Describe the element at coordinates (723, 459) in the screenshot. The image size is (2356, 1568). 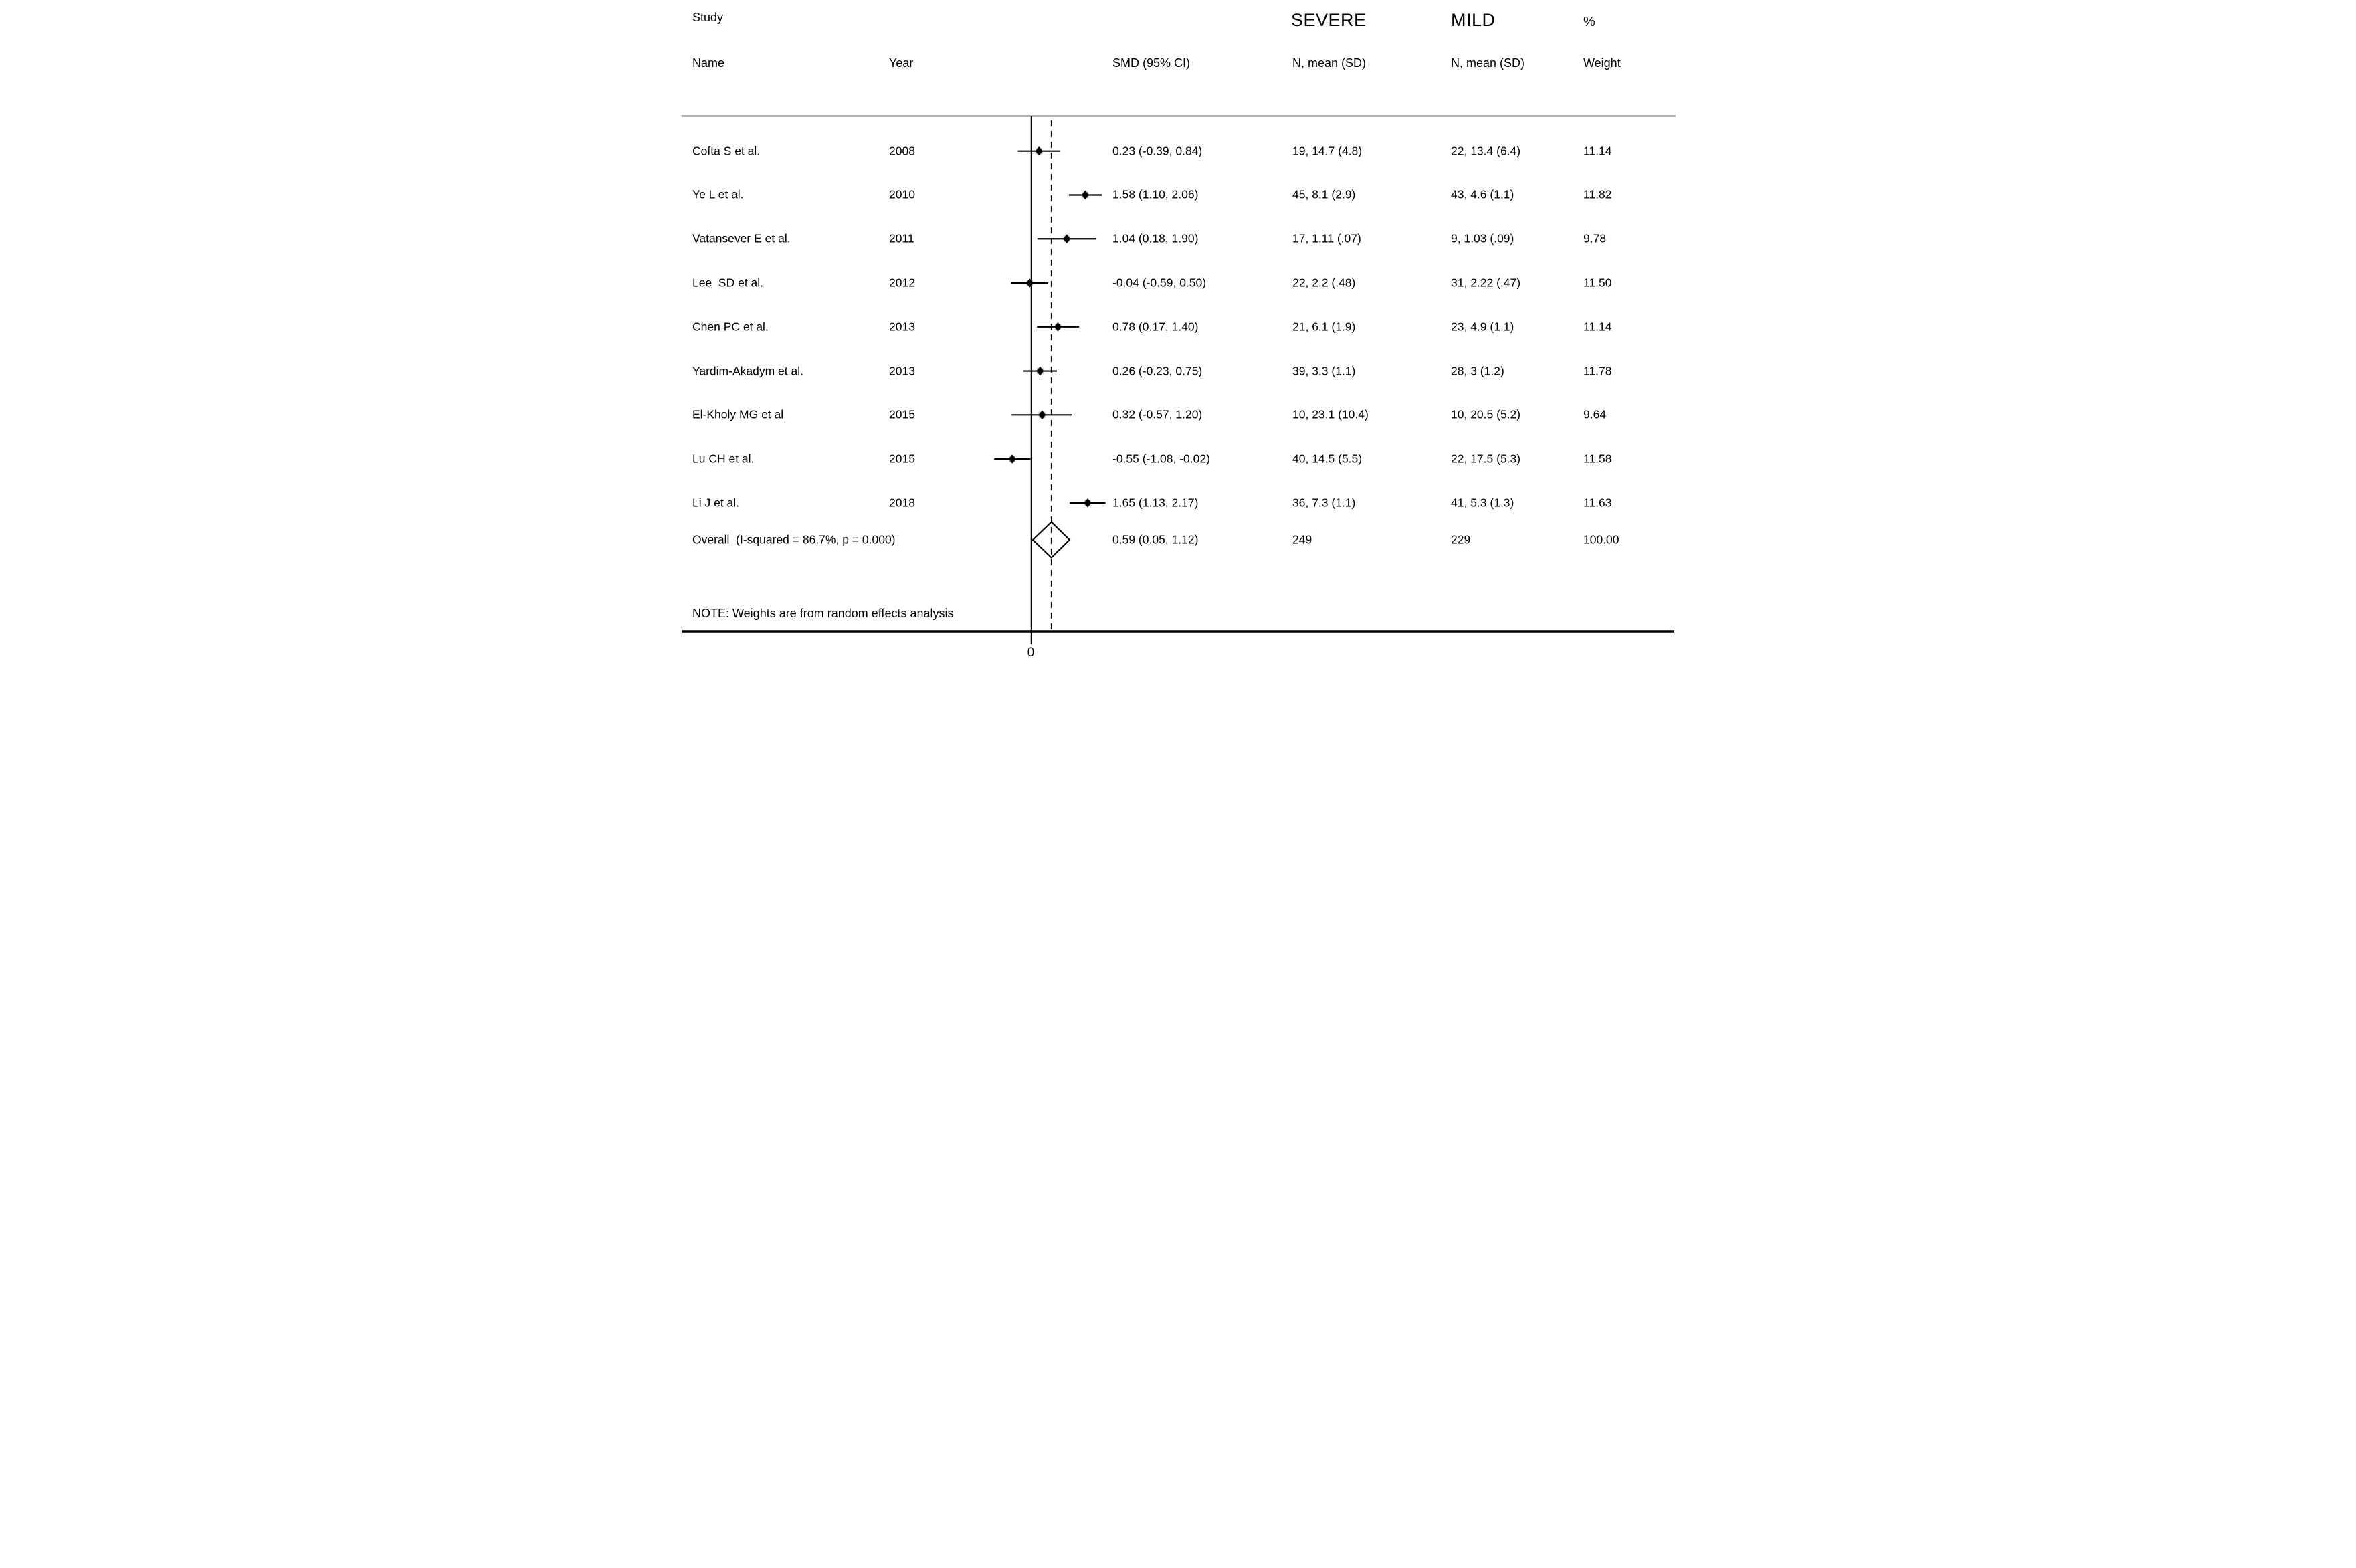
I see `study-name: Lu CH et al.` at that location.